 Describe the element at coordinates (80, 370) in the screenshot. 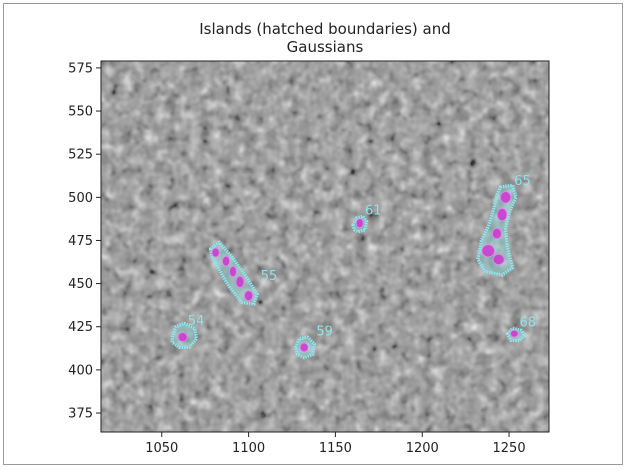

I see `y-tick-label: 400` at that location.